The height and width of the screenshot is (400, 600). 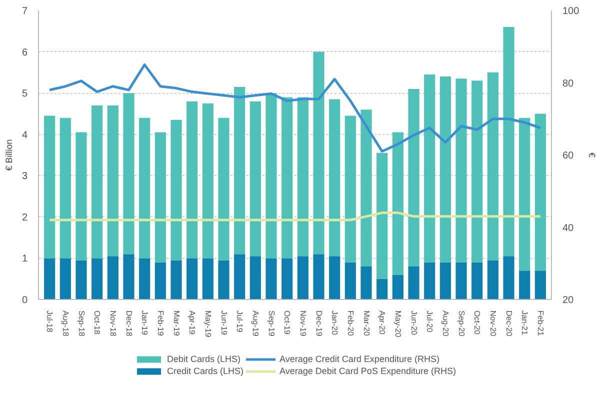 I want to click on y-tick-label: 4, so click(x=25, y=135).